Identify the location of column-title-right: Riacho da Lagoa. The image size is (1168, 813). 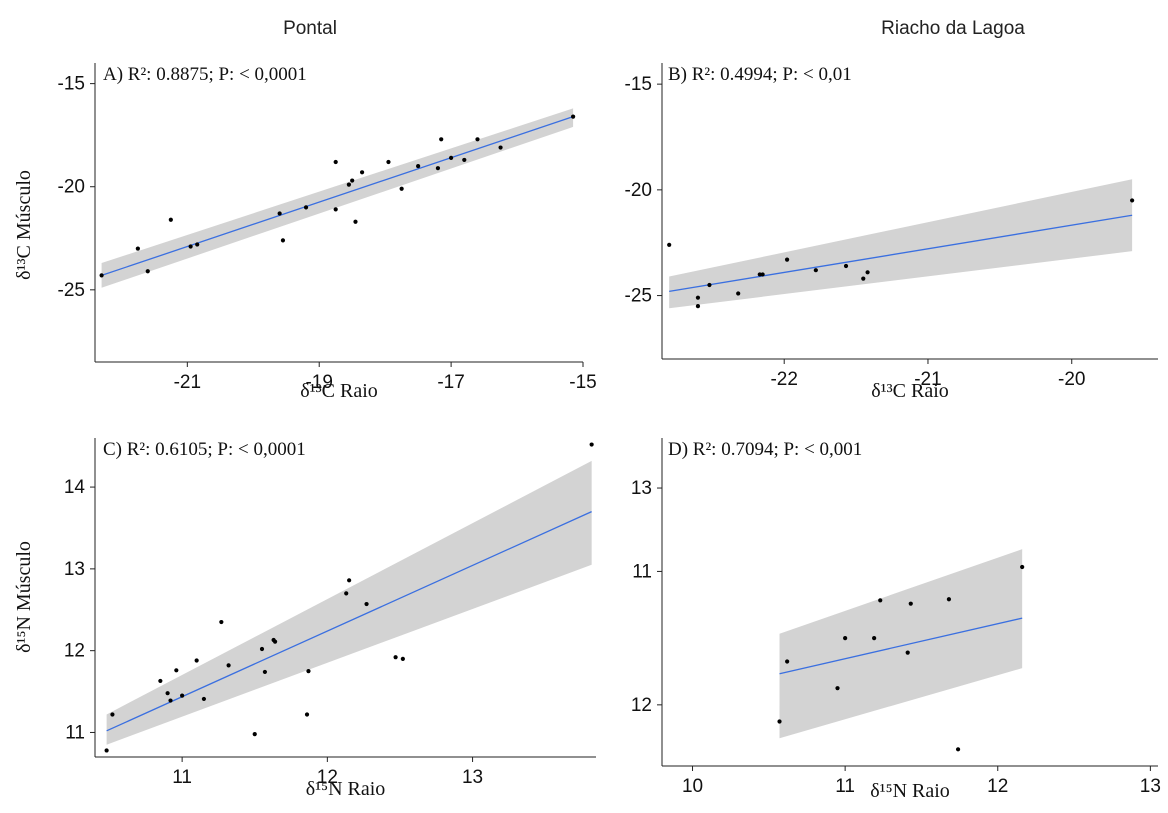
(953, 28).